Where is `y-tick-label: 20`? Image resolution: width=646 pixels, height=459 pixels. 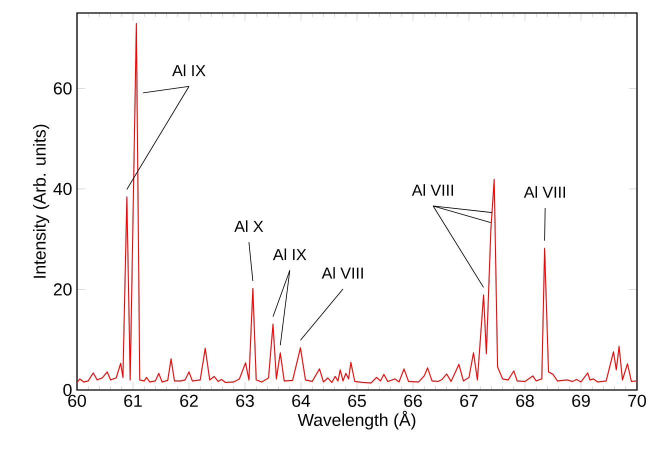 y-tick-label: 20 is located at coordinates (63, 289).